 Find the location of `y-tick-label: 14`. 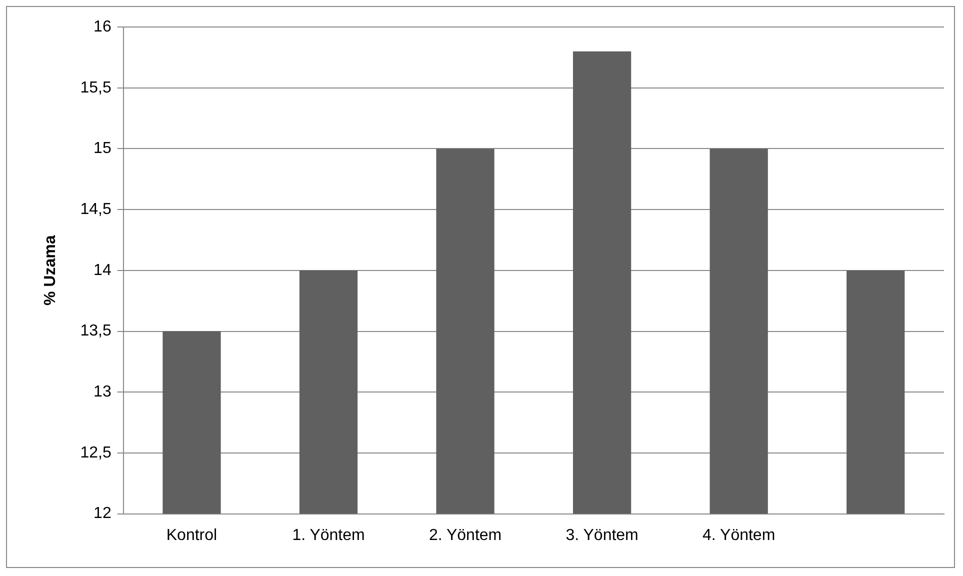

y-tick-label: 14 is located at coordinates (103, 270).